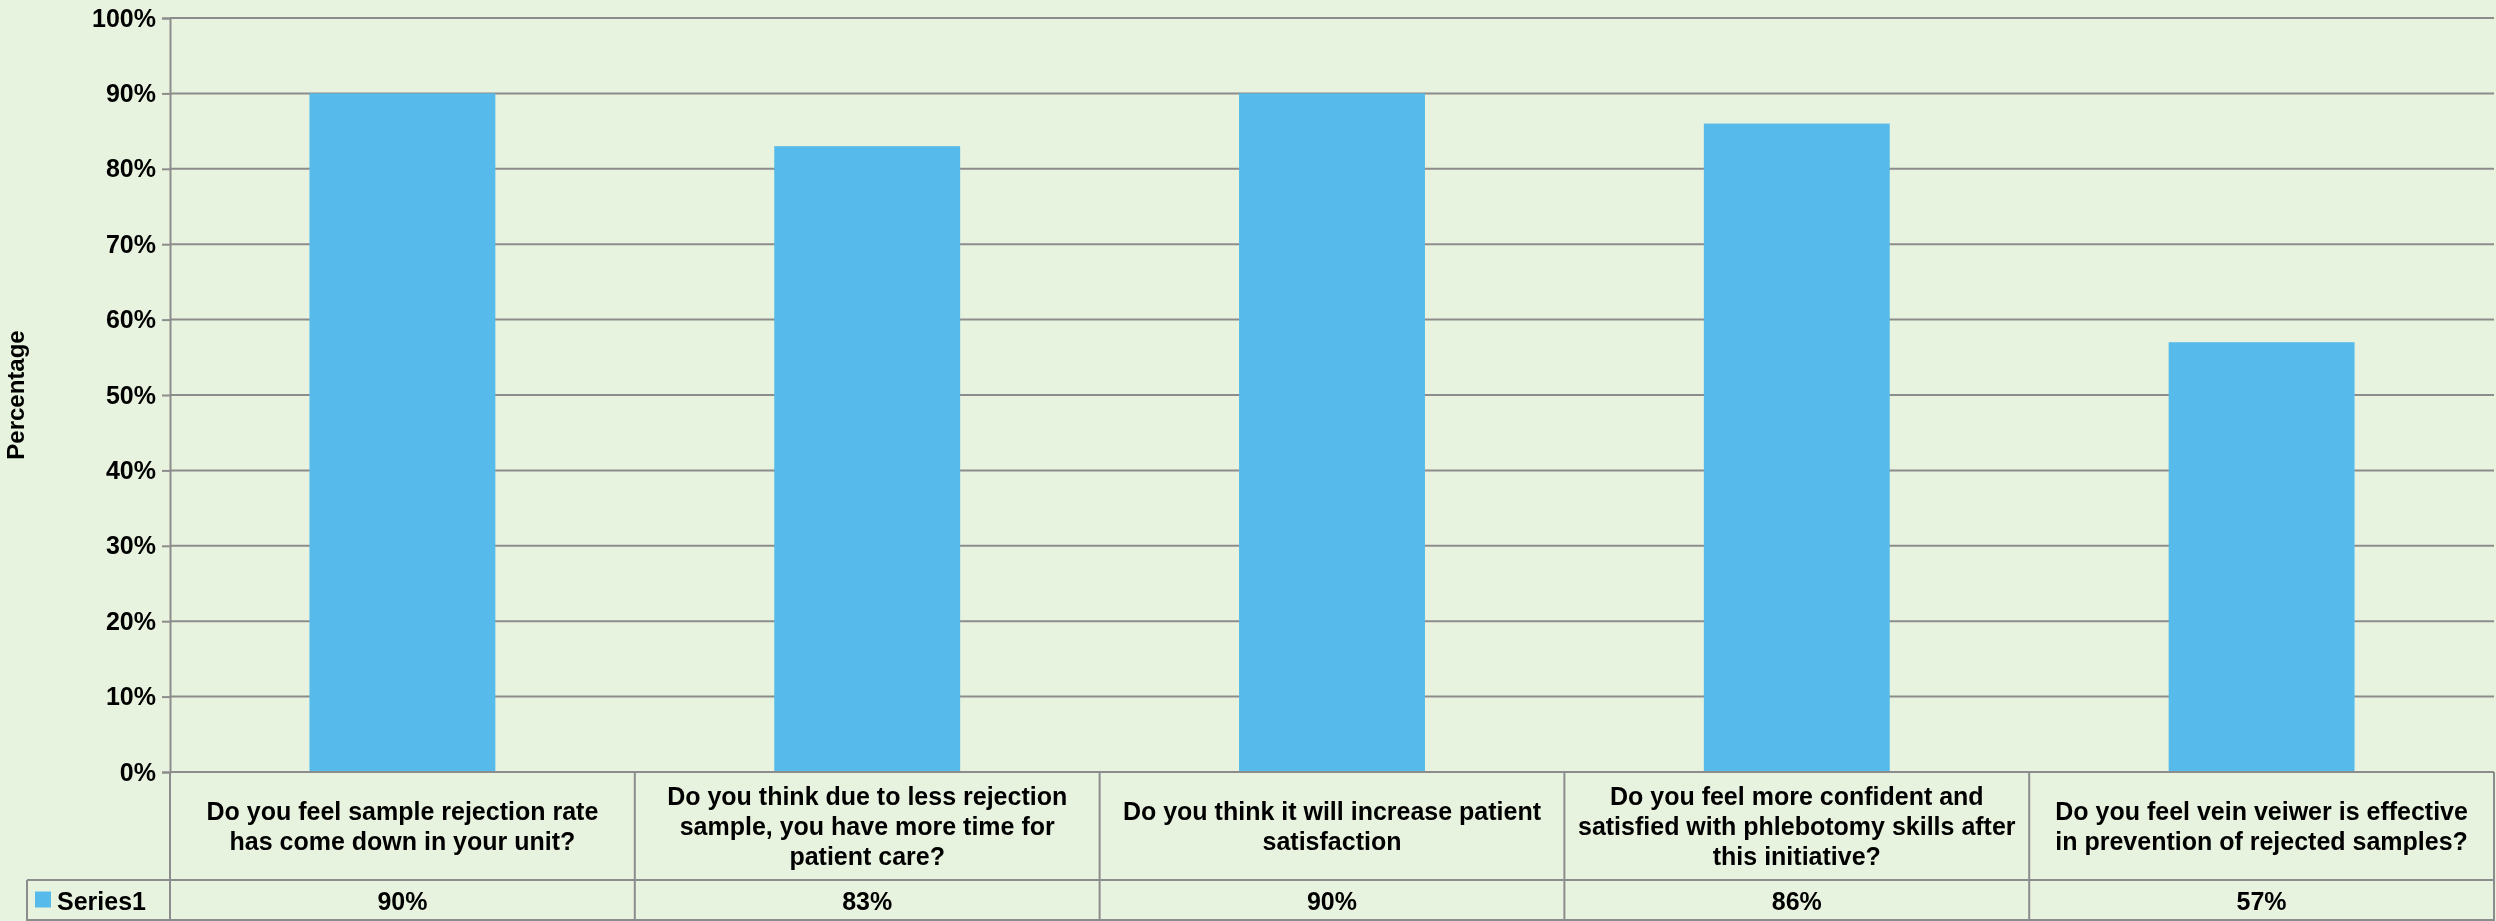 The image size is (2496, 921). I want to click on y-tick-label: 30%, so click(130, 545).